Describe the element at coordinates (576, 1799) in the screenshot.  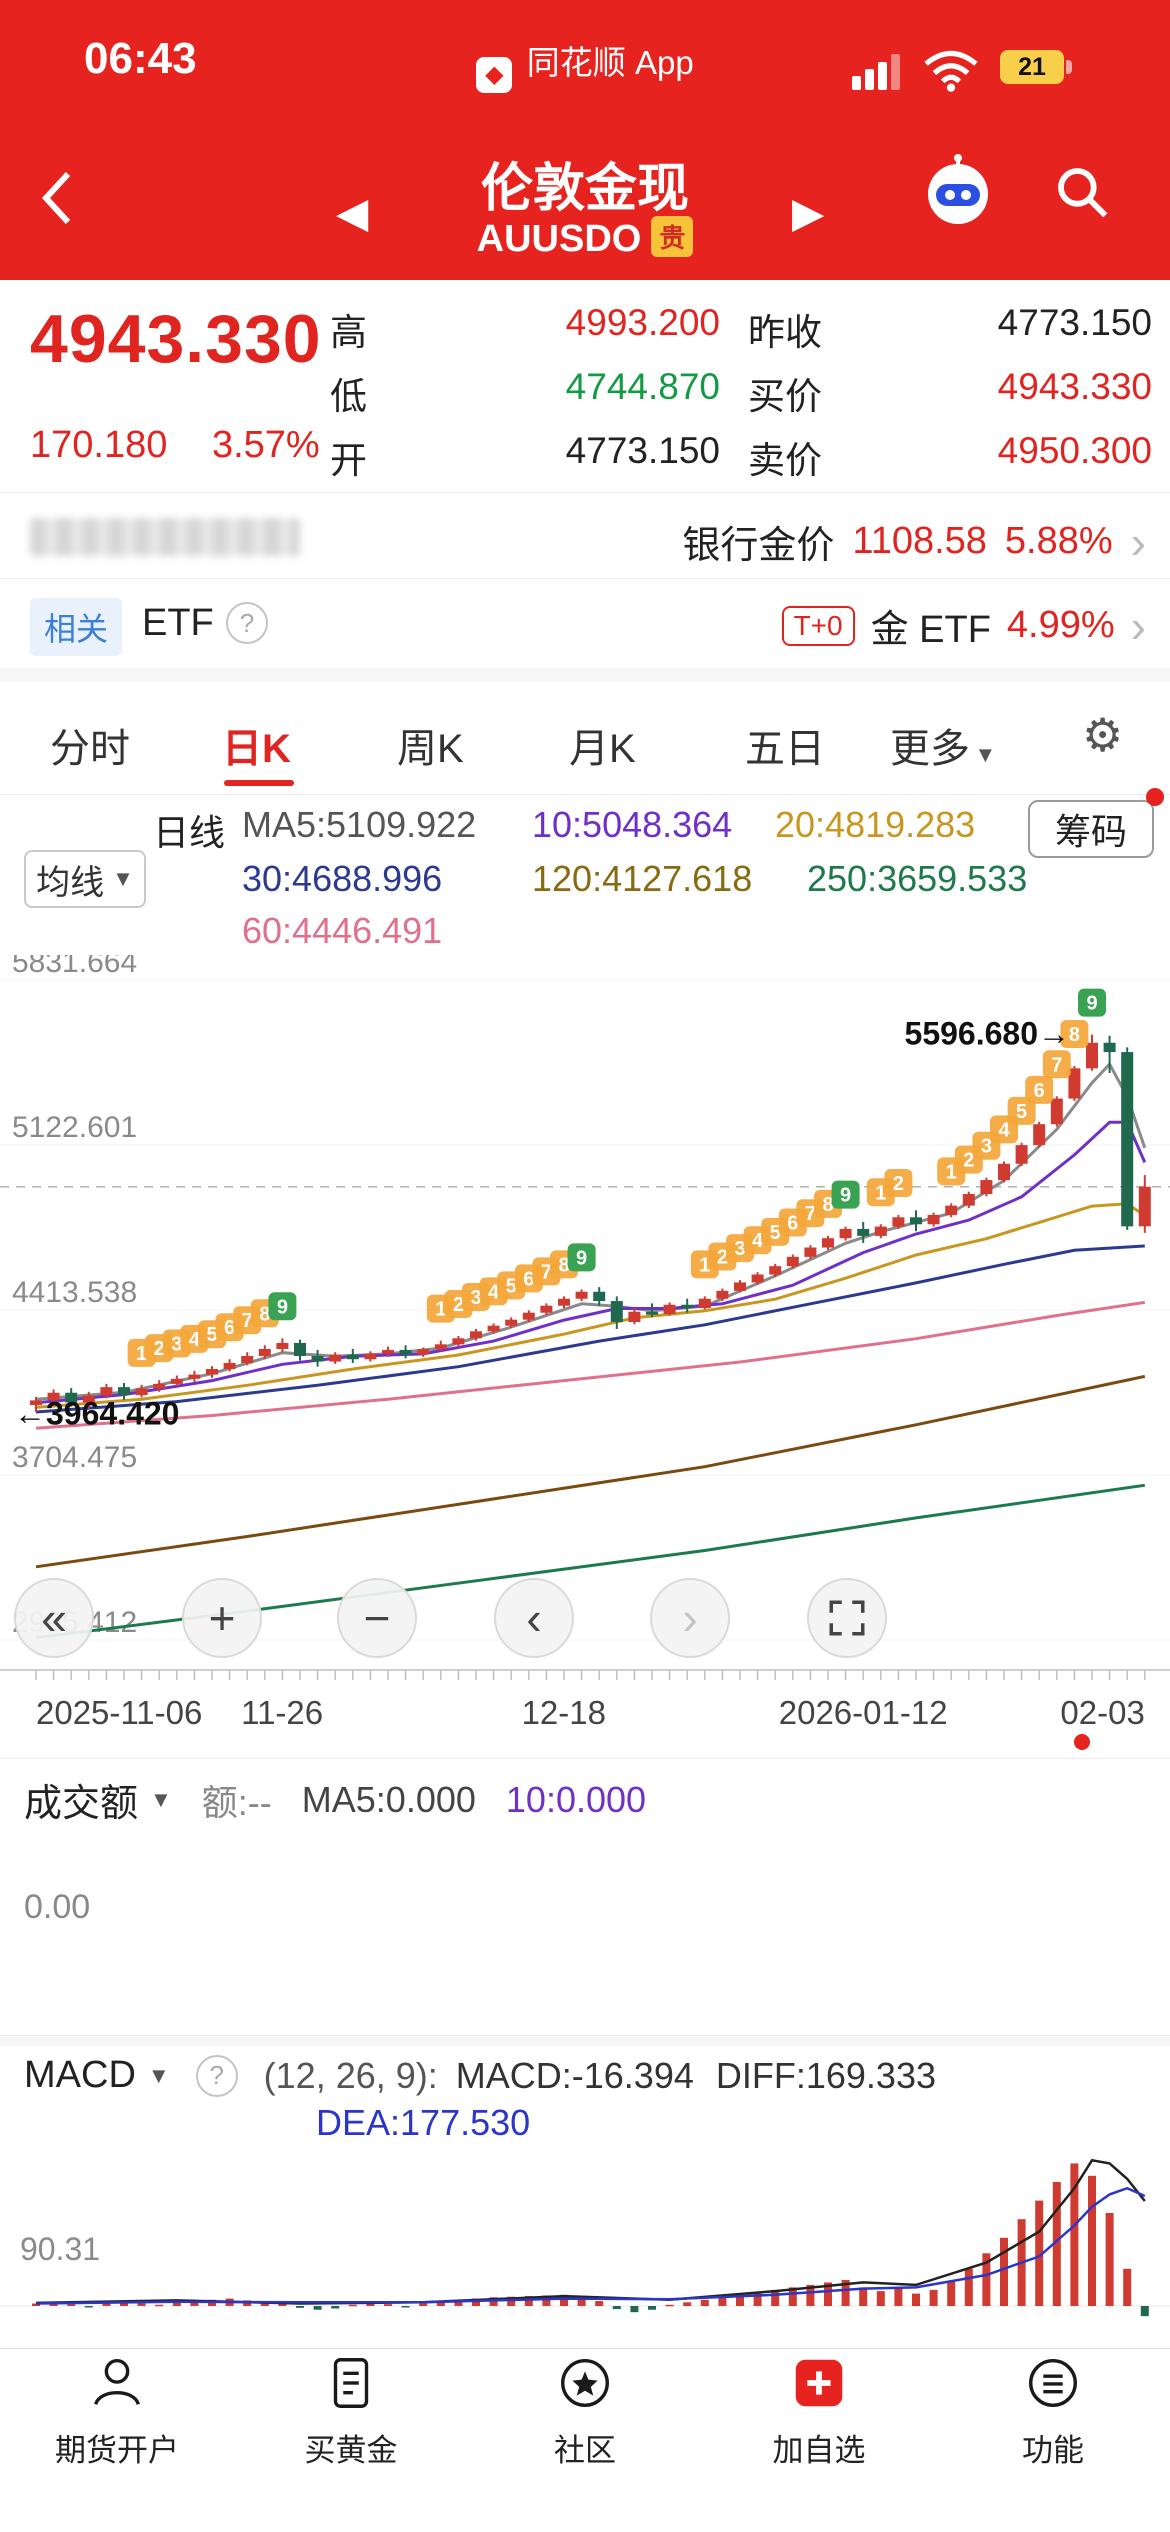
I see `volume-ma10: 10:0.000` at that location.